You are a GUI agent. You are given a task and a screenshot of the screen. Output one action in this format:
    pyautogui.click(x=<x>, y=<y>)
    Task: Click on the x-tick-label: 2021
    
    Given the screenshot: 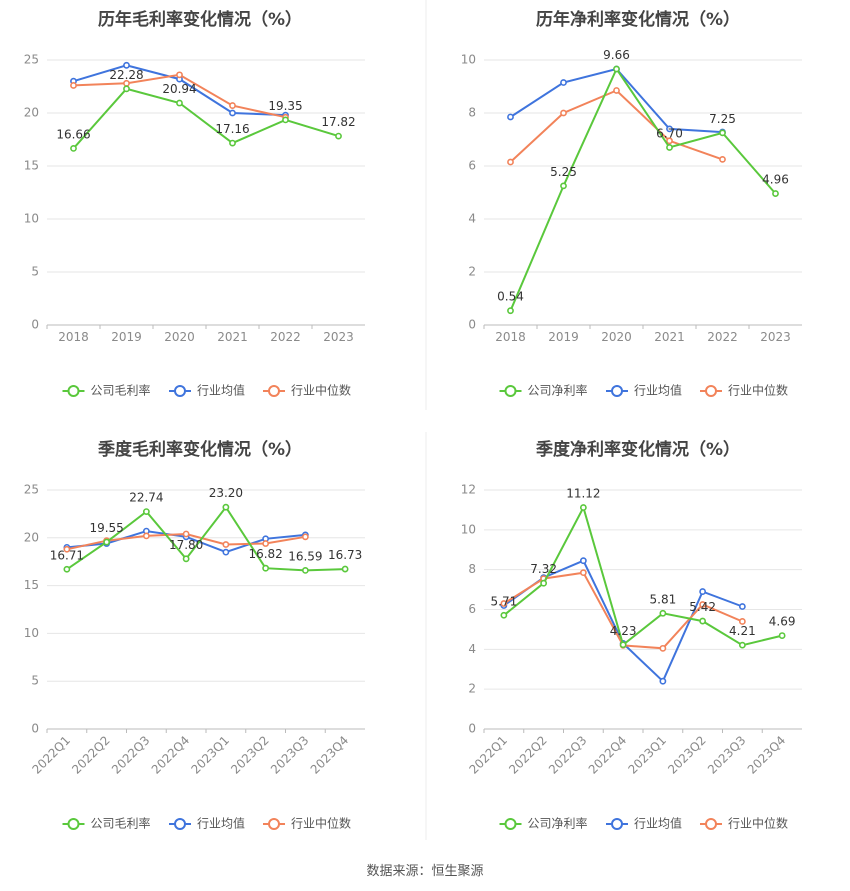 What is the action you would take?
    pyautogui.click(x=669, y=337)
    